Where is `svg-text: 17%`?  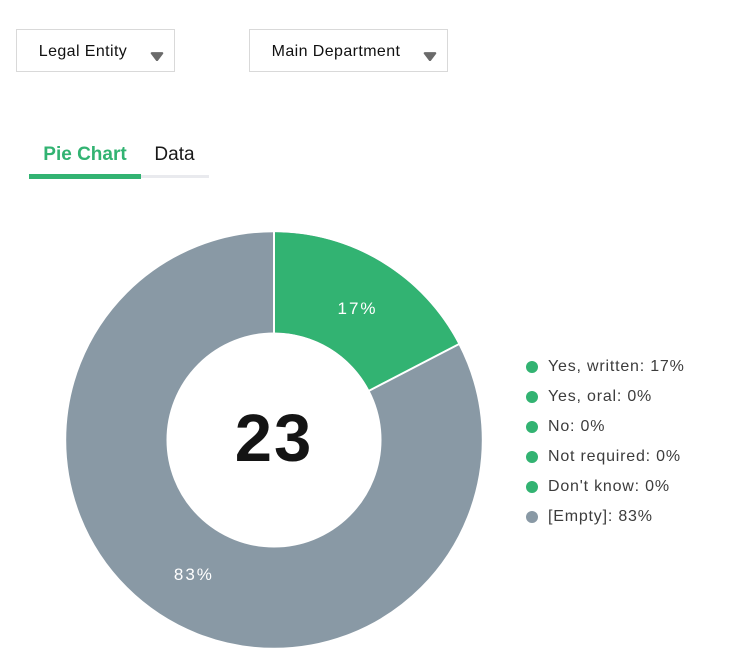
svg-text: 17% is located at coordinates (357, 308).